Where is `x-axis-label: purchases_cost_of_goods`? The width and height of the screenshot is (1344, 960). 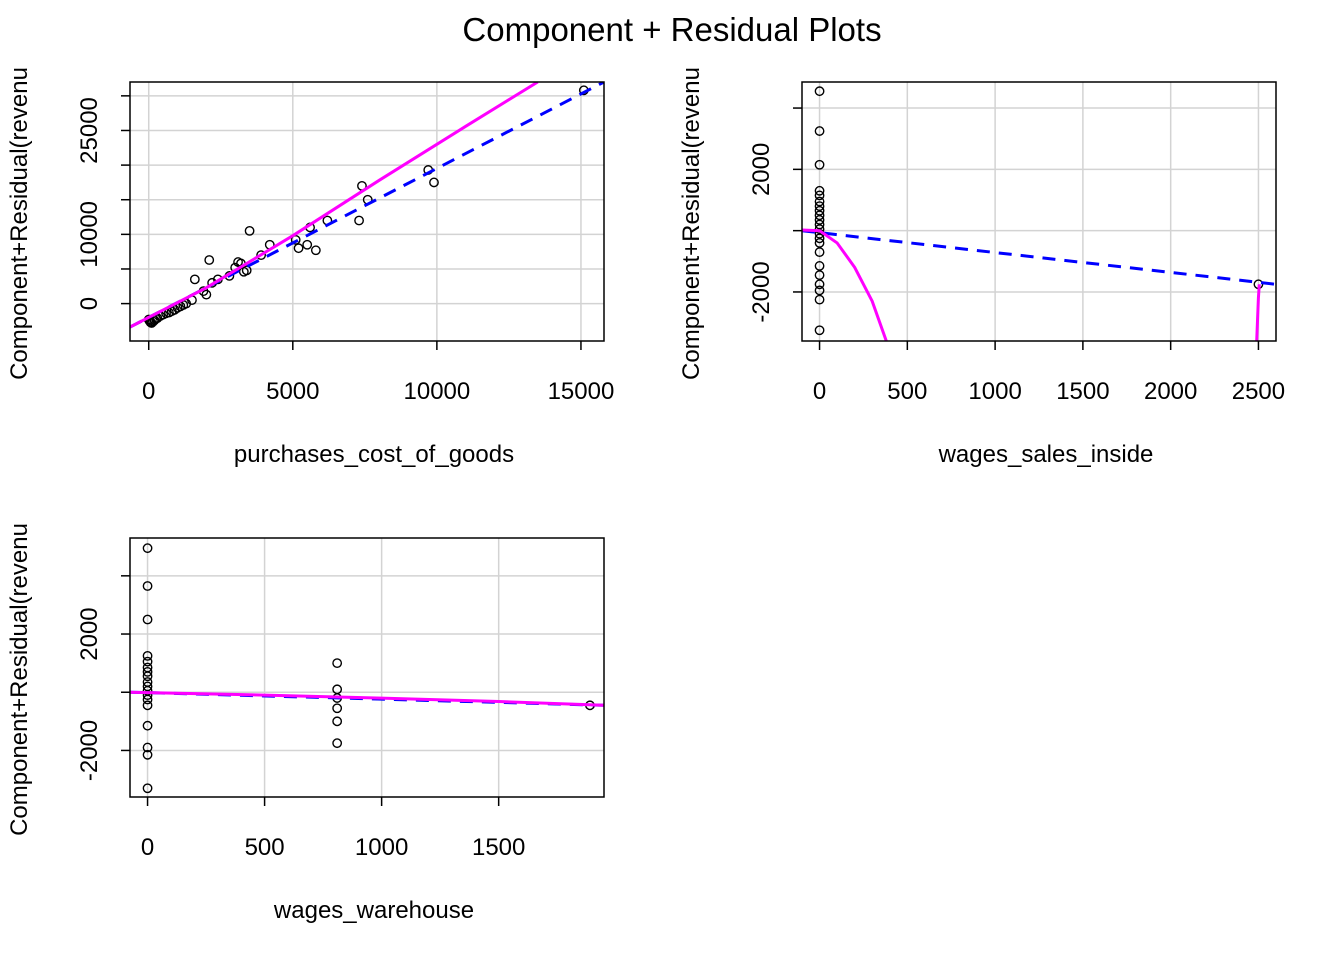
x-axis-label: purchases_cost_of_goods is located at coordinates (374, 454).